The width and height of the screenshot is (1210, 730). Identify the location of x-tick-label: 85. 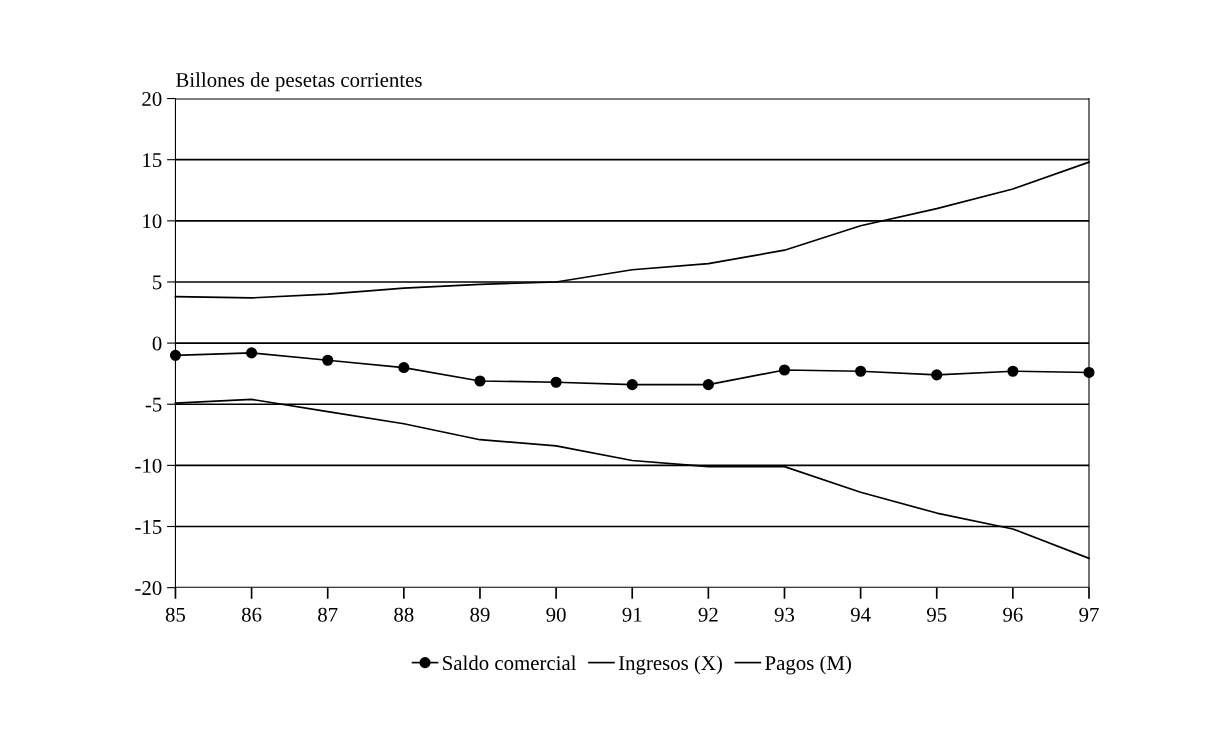
(175, 614).